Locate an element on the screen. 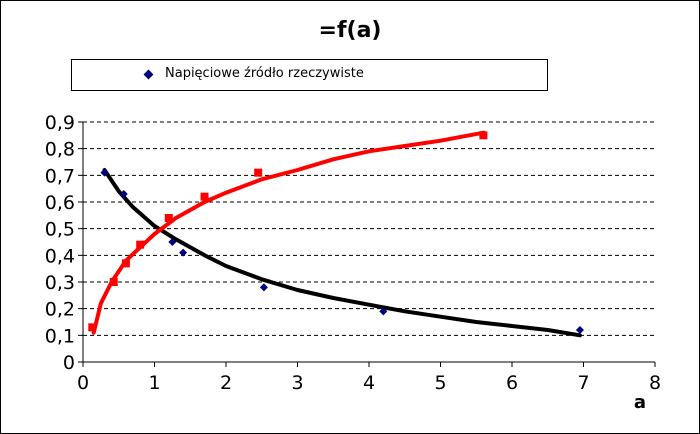  x-tick-label: 0 is located at coordinates (83, 383).